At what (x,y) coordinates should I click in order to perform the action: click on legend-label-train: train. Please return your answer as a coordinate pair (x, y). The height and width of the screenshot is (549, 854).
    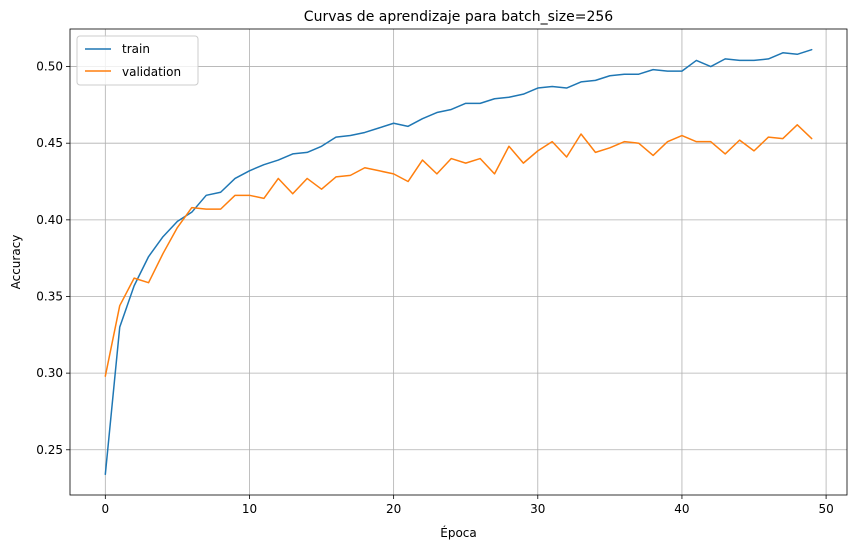
    Looking at the image, I should click on (136, 49).